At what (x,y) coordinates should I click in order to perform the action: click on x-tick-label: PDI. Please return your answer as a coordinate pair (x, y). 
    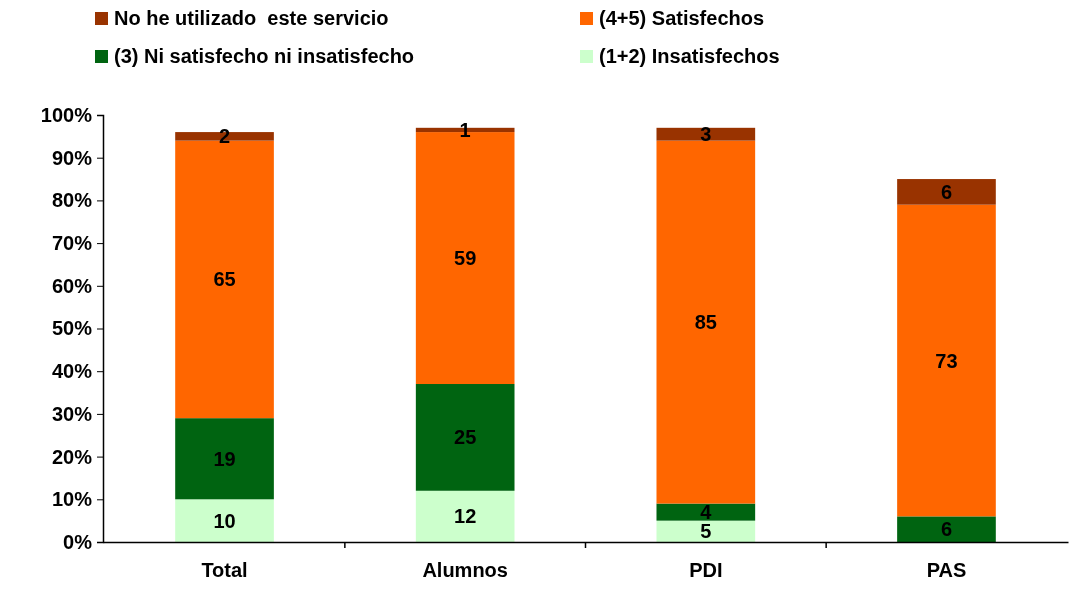
    Looking at the image, I should click on (706, 570).